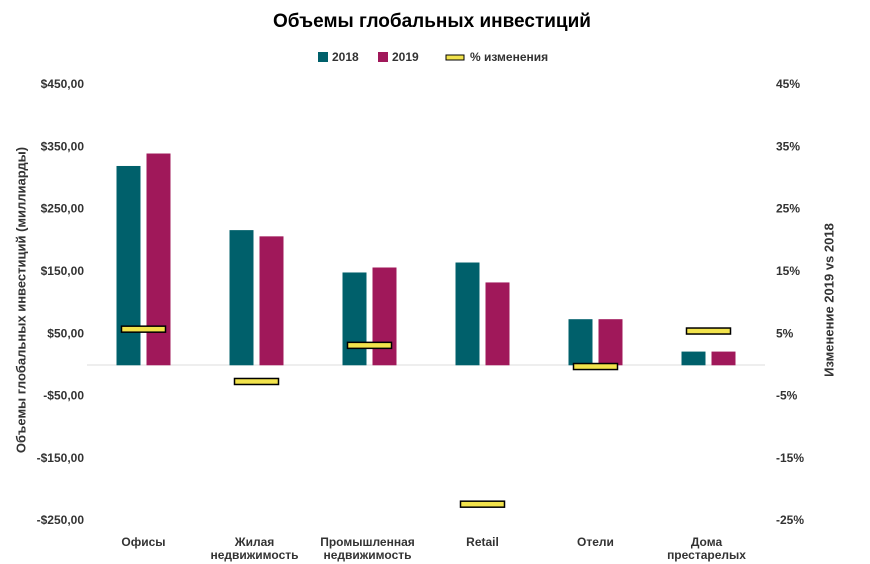 This screenshot has width=870, height=564. Describe the element at coordinates (788, 84) in the screenshot. I see `y2-tick-label: 45%` at that location.